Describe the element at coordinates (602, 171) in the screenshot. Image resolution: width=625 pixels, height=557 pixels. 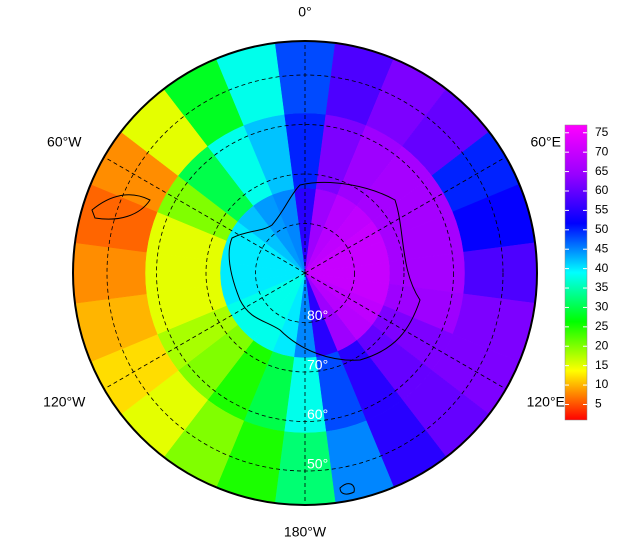
I see `colorbar-label: 65` at that location.